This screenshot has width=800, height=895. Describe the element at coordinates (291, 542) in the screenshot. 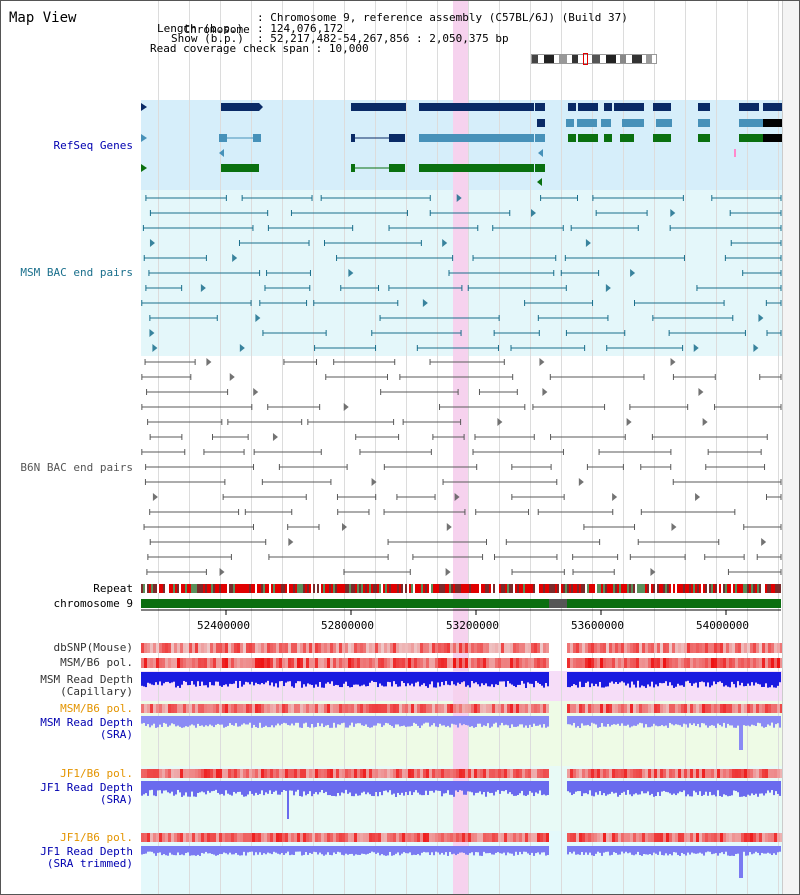

I see `b6n-bac-end-marker` at that location.